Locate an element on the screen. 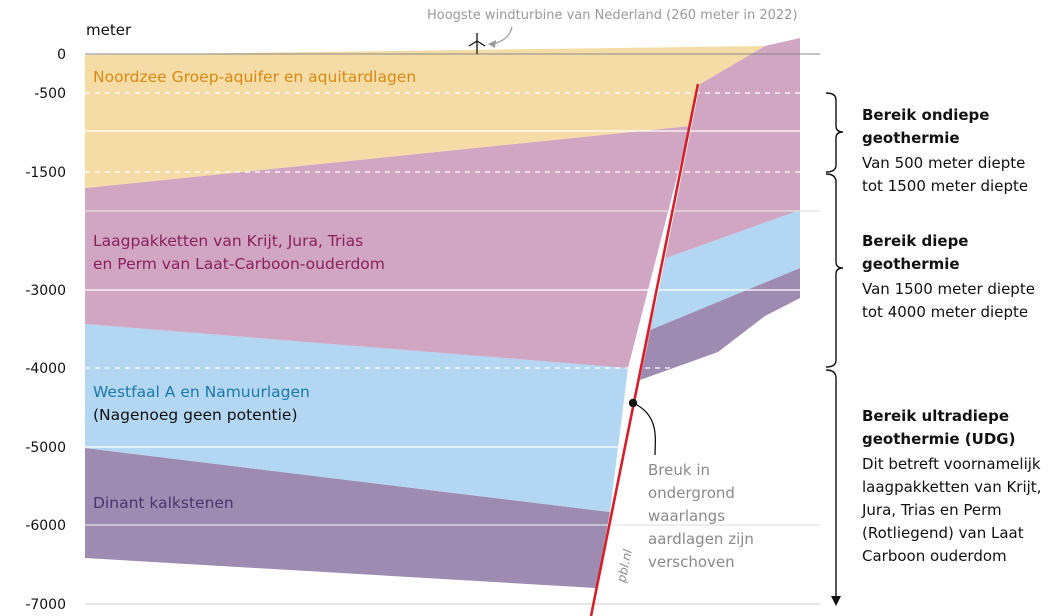  credit-label: pbl.nl is located at coordinates (624, 565).